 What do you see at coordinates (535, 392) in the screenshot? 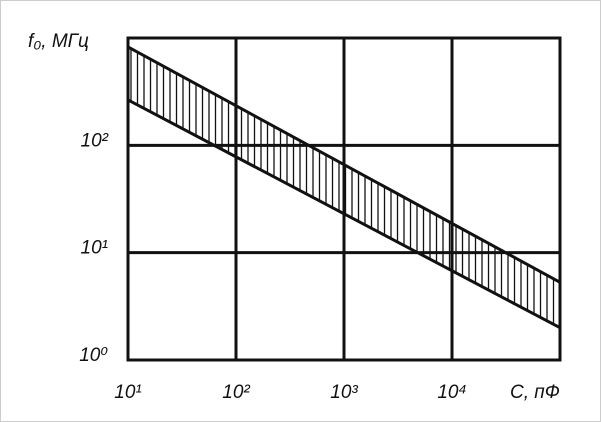
I see `x-axis-label: C, пФ` at bounding box center [535, 392].